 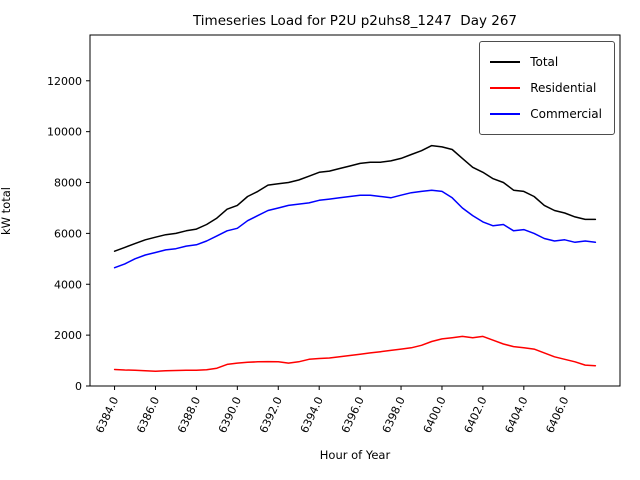 I want to click on legend-label-commercial: Commercial, so click(x=566, y=114).